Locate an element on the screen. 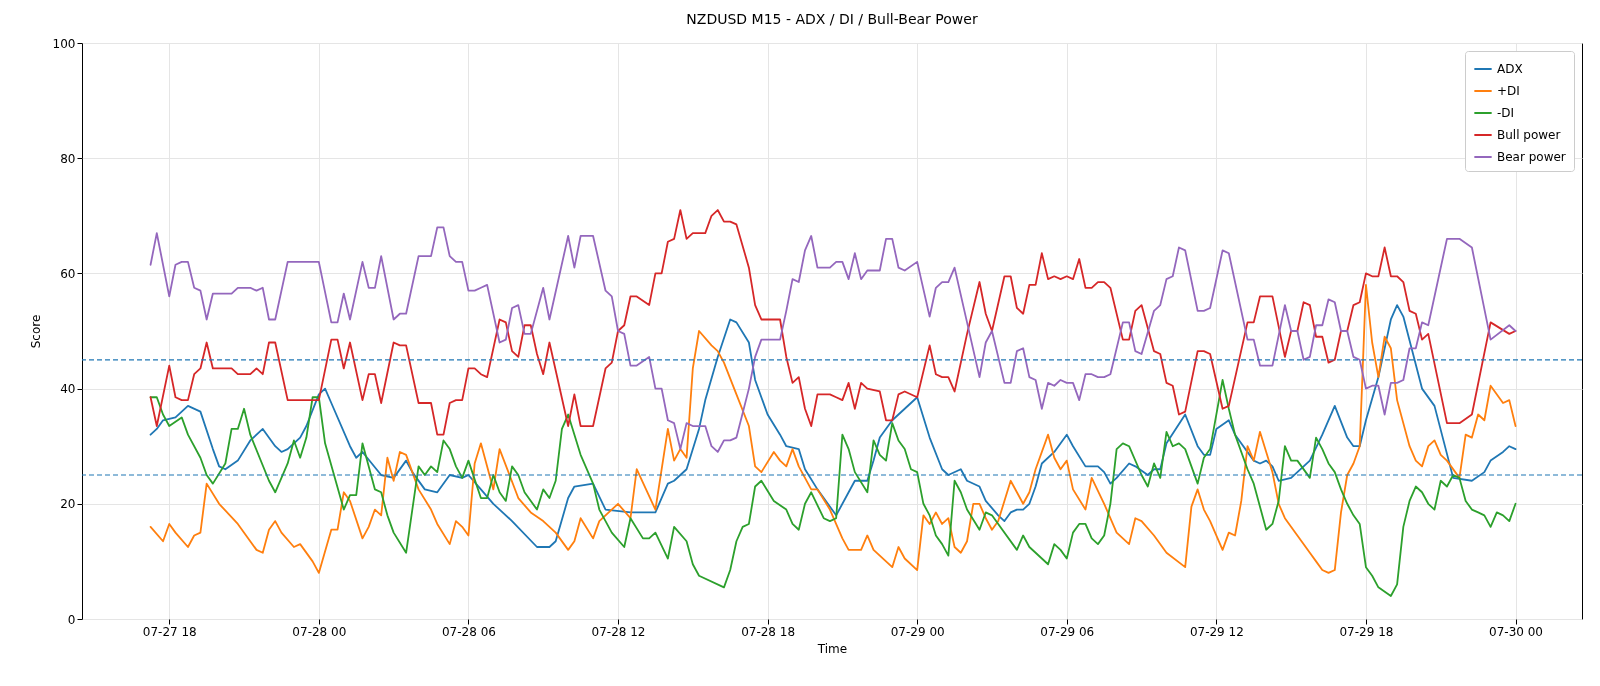 Image resolution: width=1600 pixels, height=686 pixels. x-tick-label: 07-29 06 is located at coordinates (1067, 631).